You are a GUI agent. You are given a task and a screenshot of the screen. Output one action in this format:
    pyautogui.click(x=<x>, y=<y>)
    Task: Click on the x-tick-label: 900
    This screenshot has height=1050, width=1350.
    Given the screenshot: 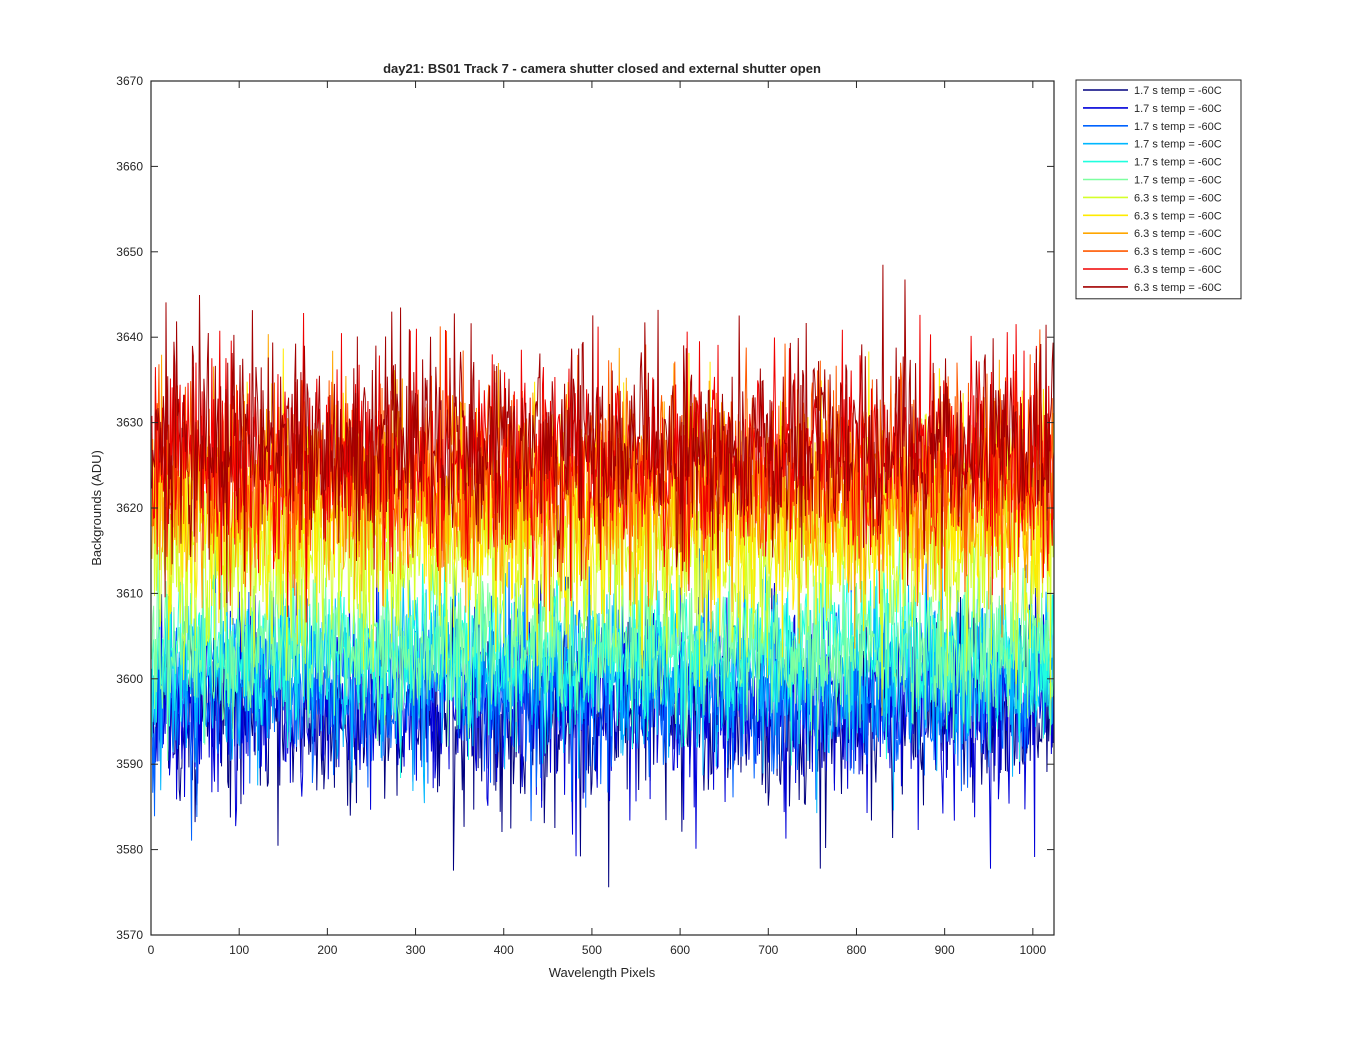 What is the action you would take?
    pyautogui.click(x=945, y=950)
    